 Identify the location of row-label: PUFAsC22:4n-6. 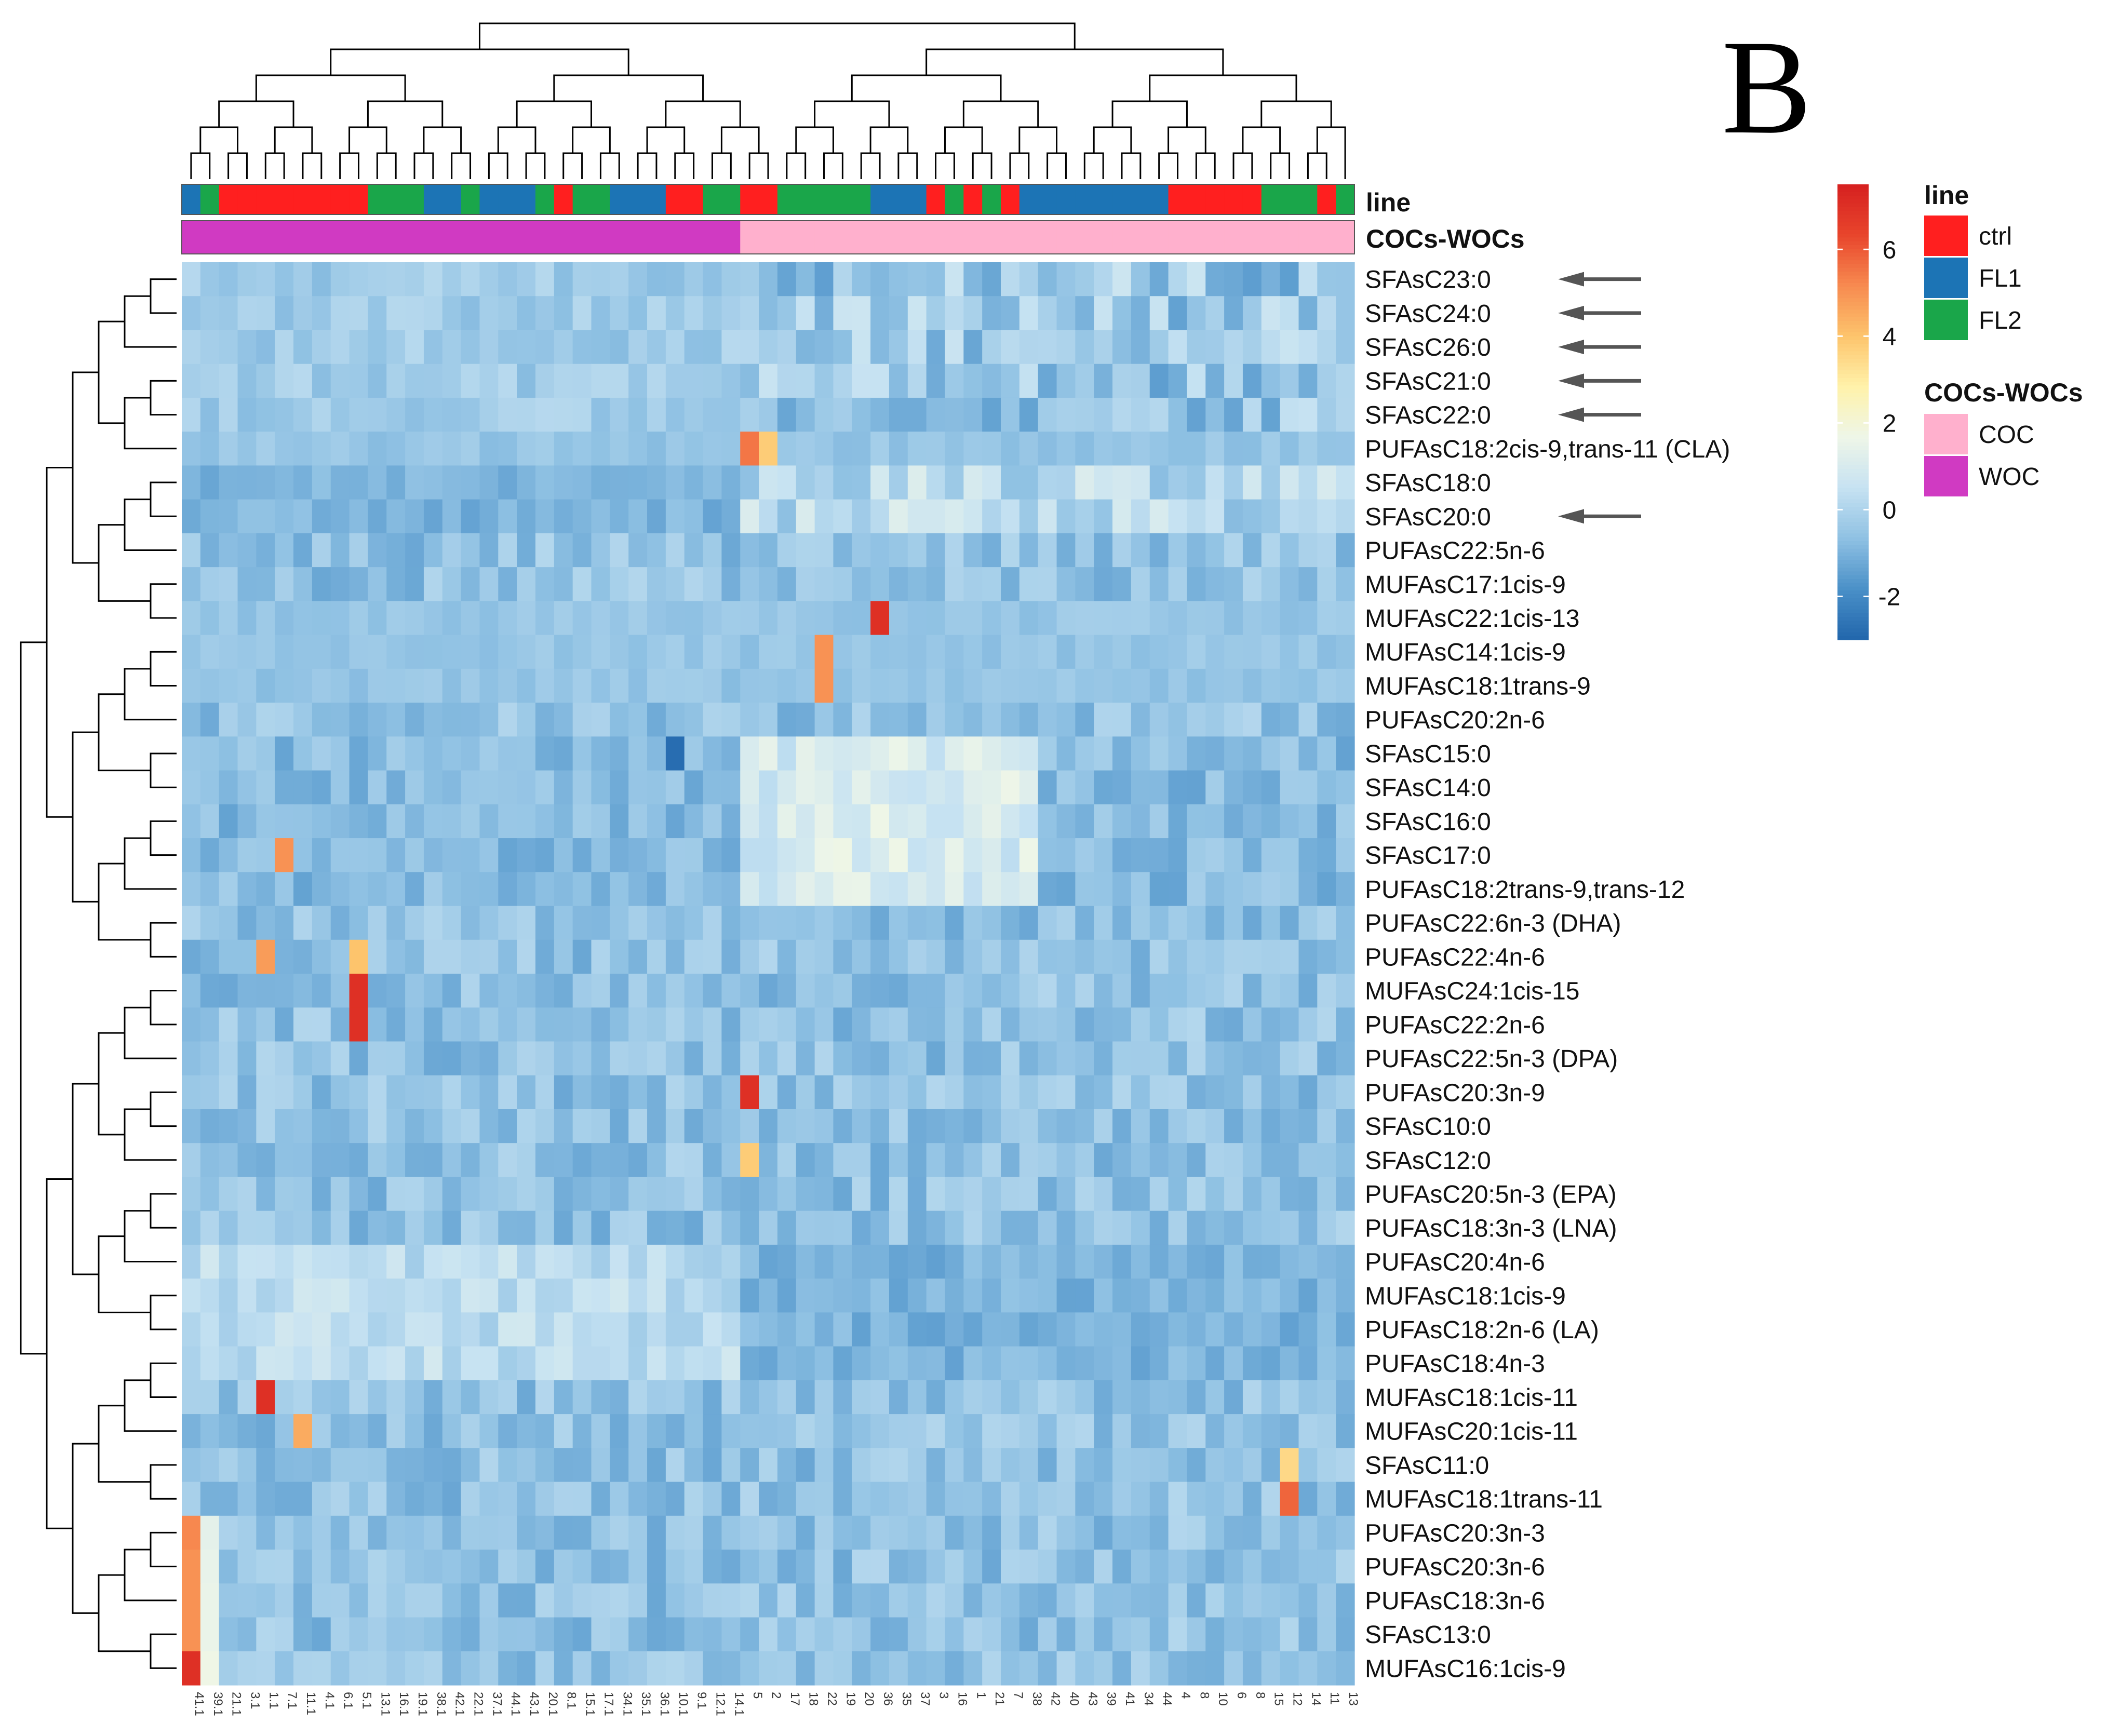
(1455, 957).